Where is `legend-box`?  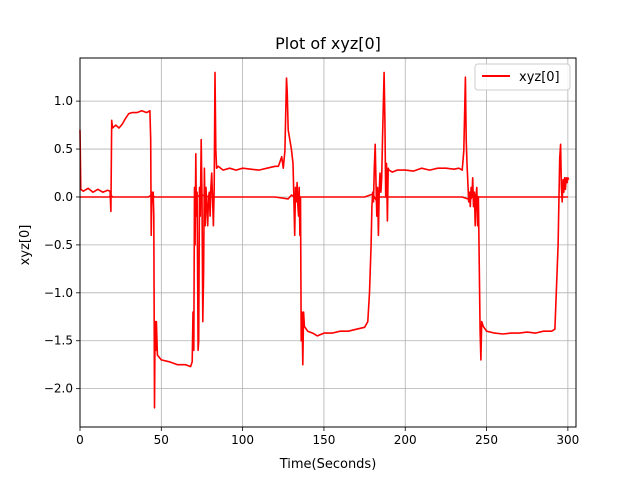
legend-box is located at coordinates (522, 77).